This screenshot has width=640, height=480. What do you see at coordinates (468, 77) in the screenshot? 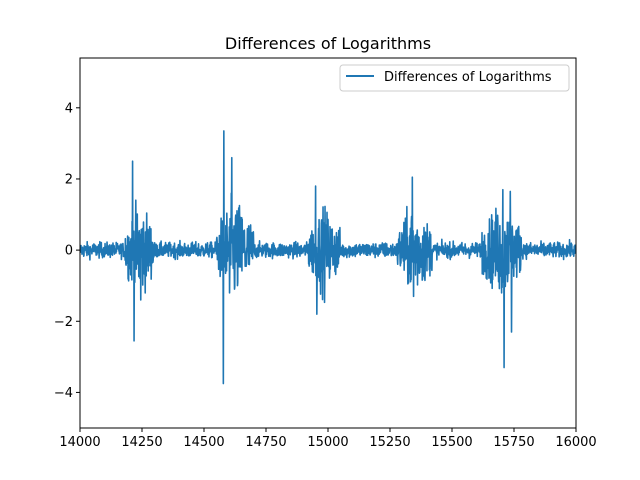
I see `legend-label: Differences of Logarithms` at bounding box center [468, 77].